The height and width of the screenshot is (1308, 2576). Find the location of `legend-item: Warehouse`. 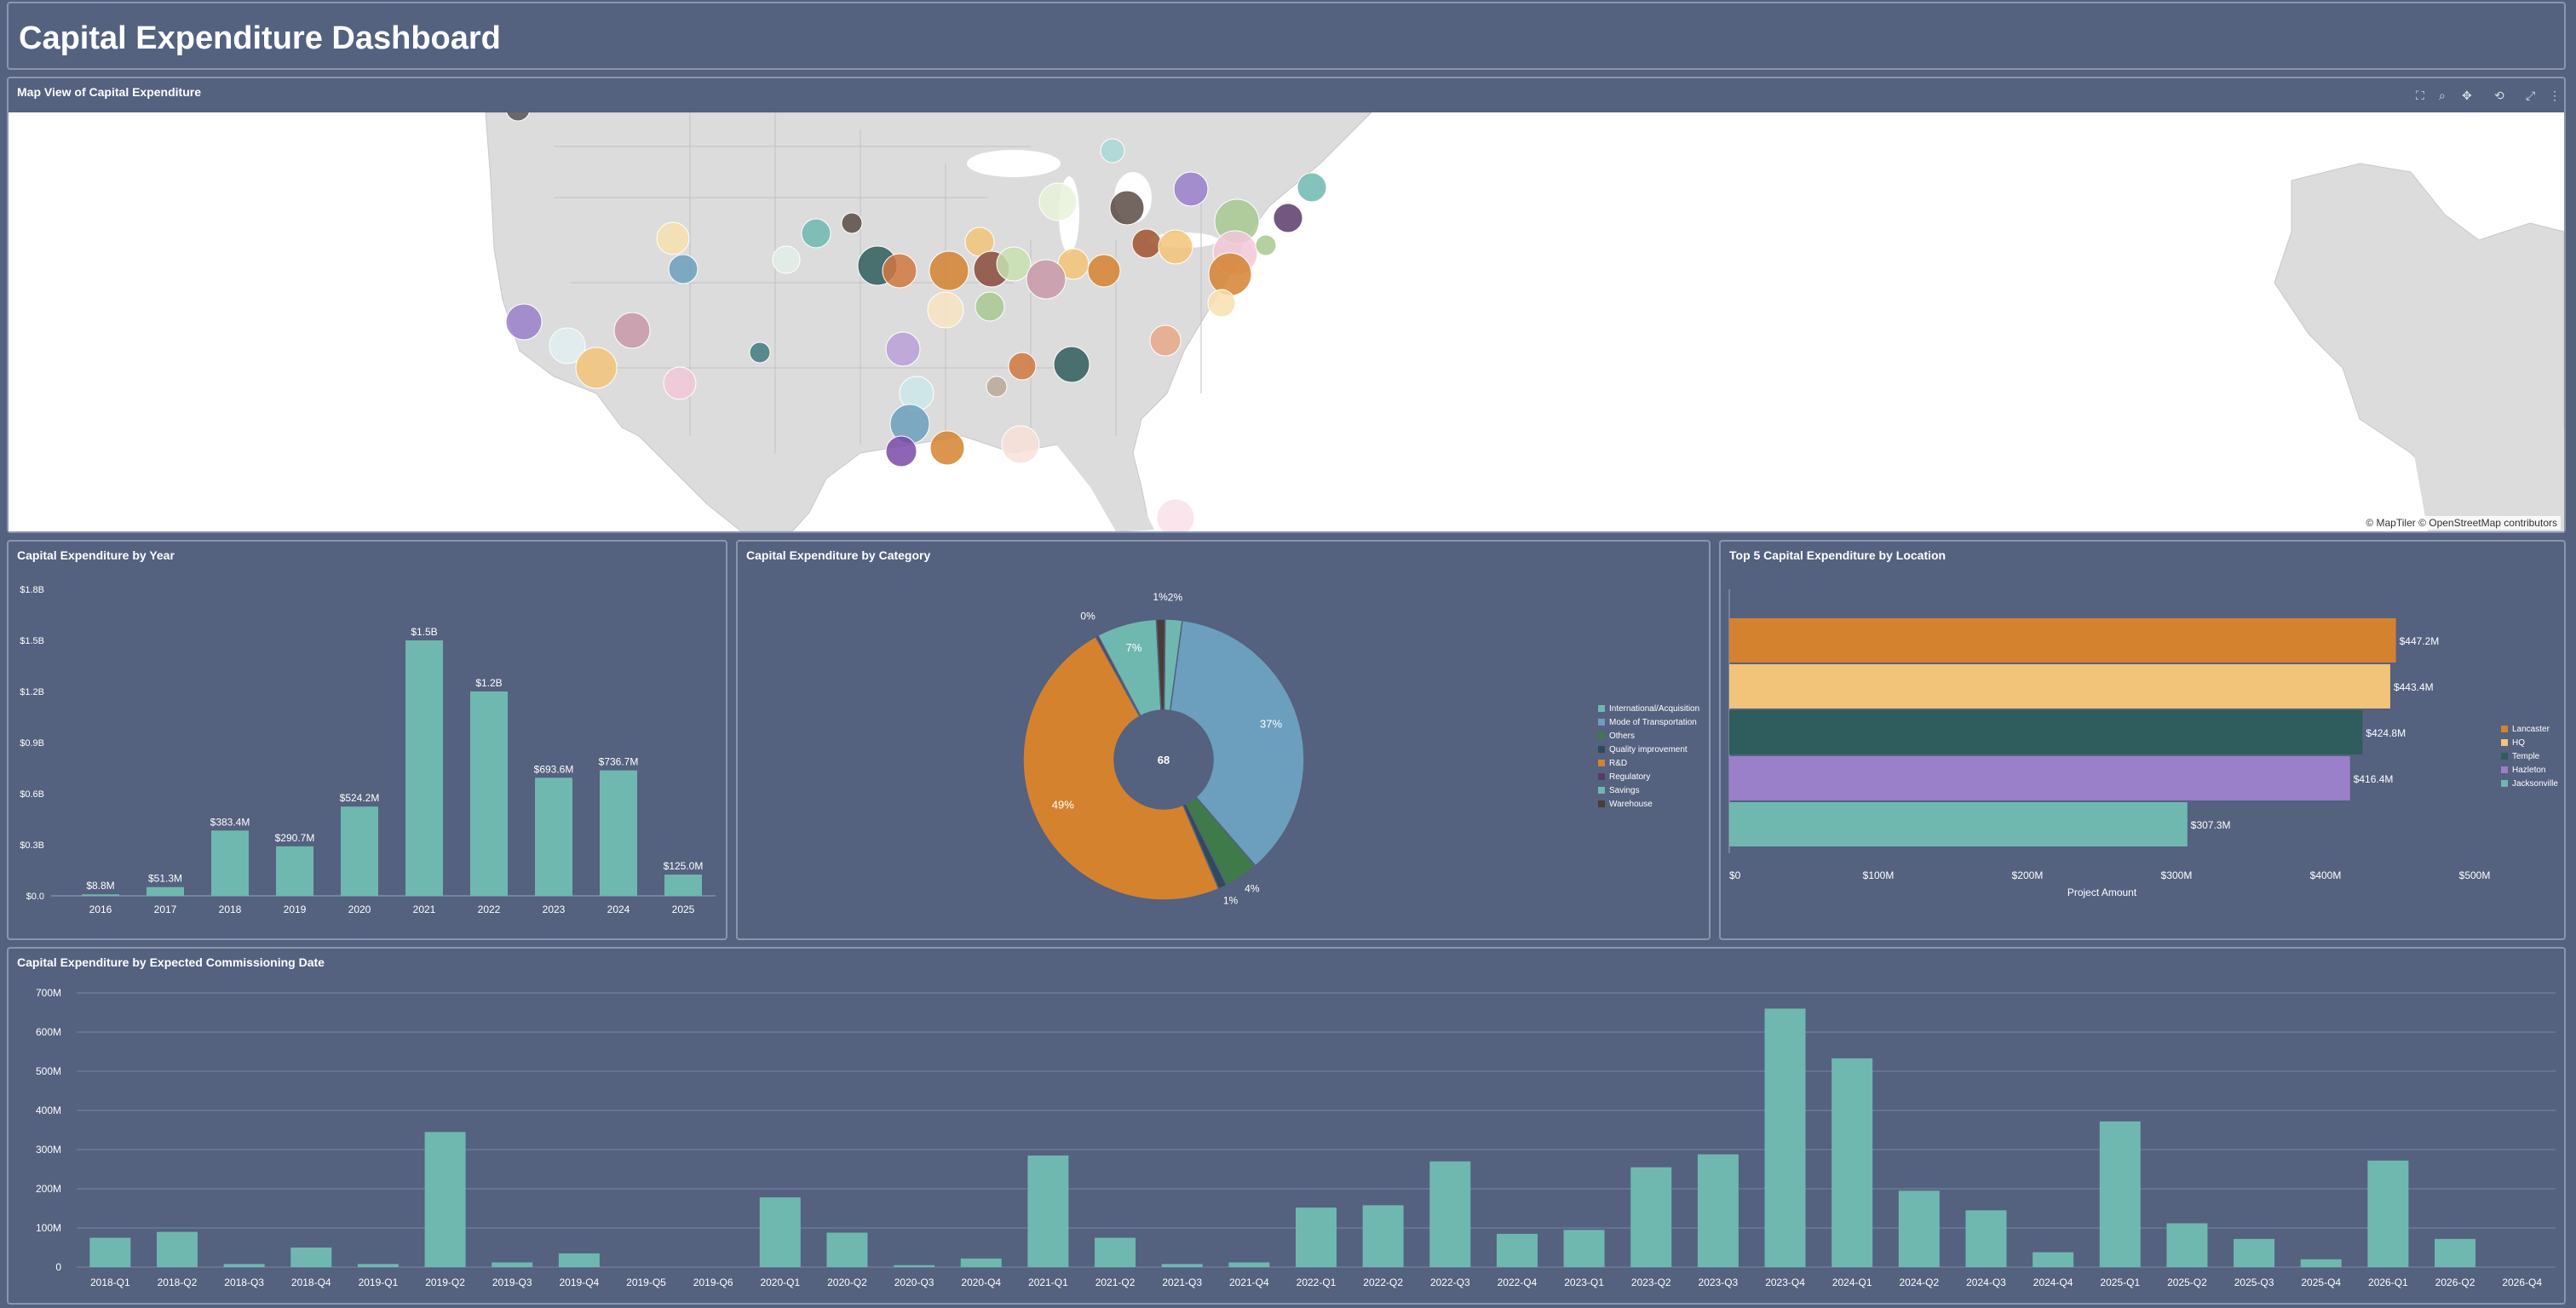

legend-item: Warehouse is located at coordinates (1649, 804).